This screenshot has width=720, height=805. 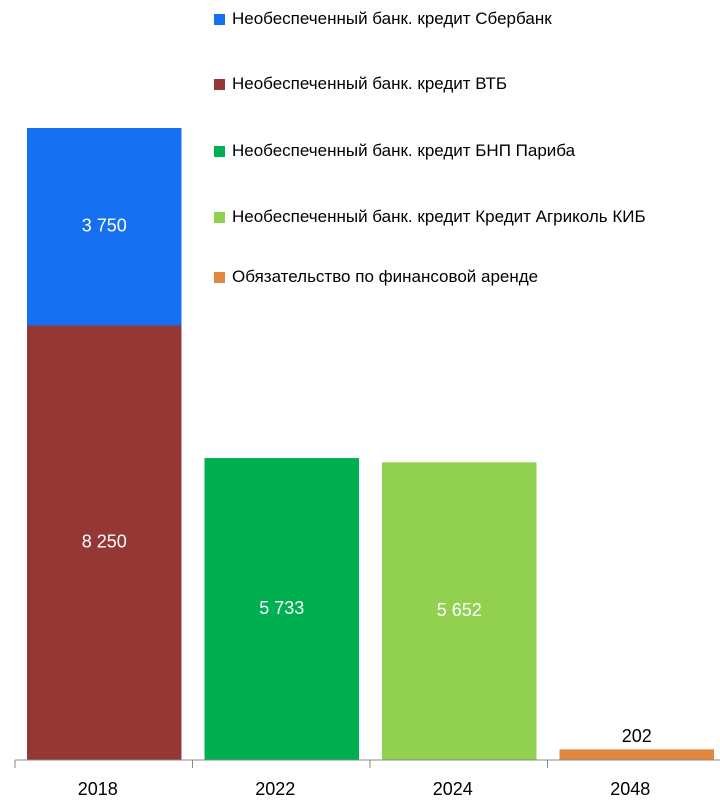 I want to click on legend-label: Необеспеченный банк. кредит Сбербанк, so click(x=392, y=18).